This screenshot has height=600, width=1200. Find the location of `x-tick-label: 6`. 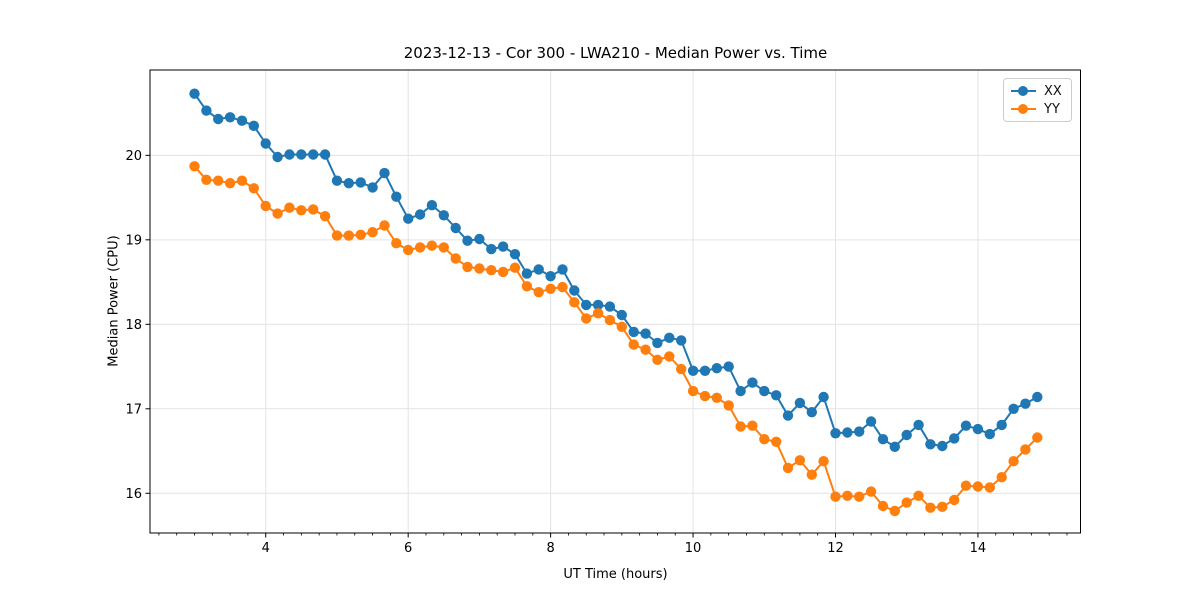

x-tick-label: 6 is located at coordinates (408, 548).